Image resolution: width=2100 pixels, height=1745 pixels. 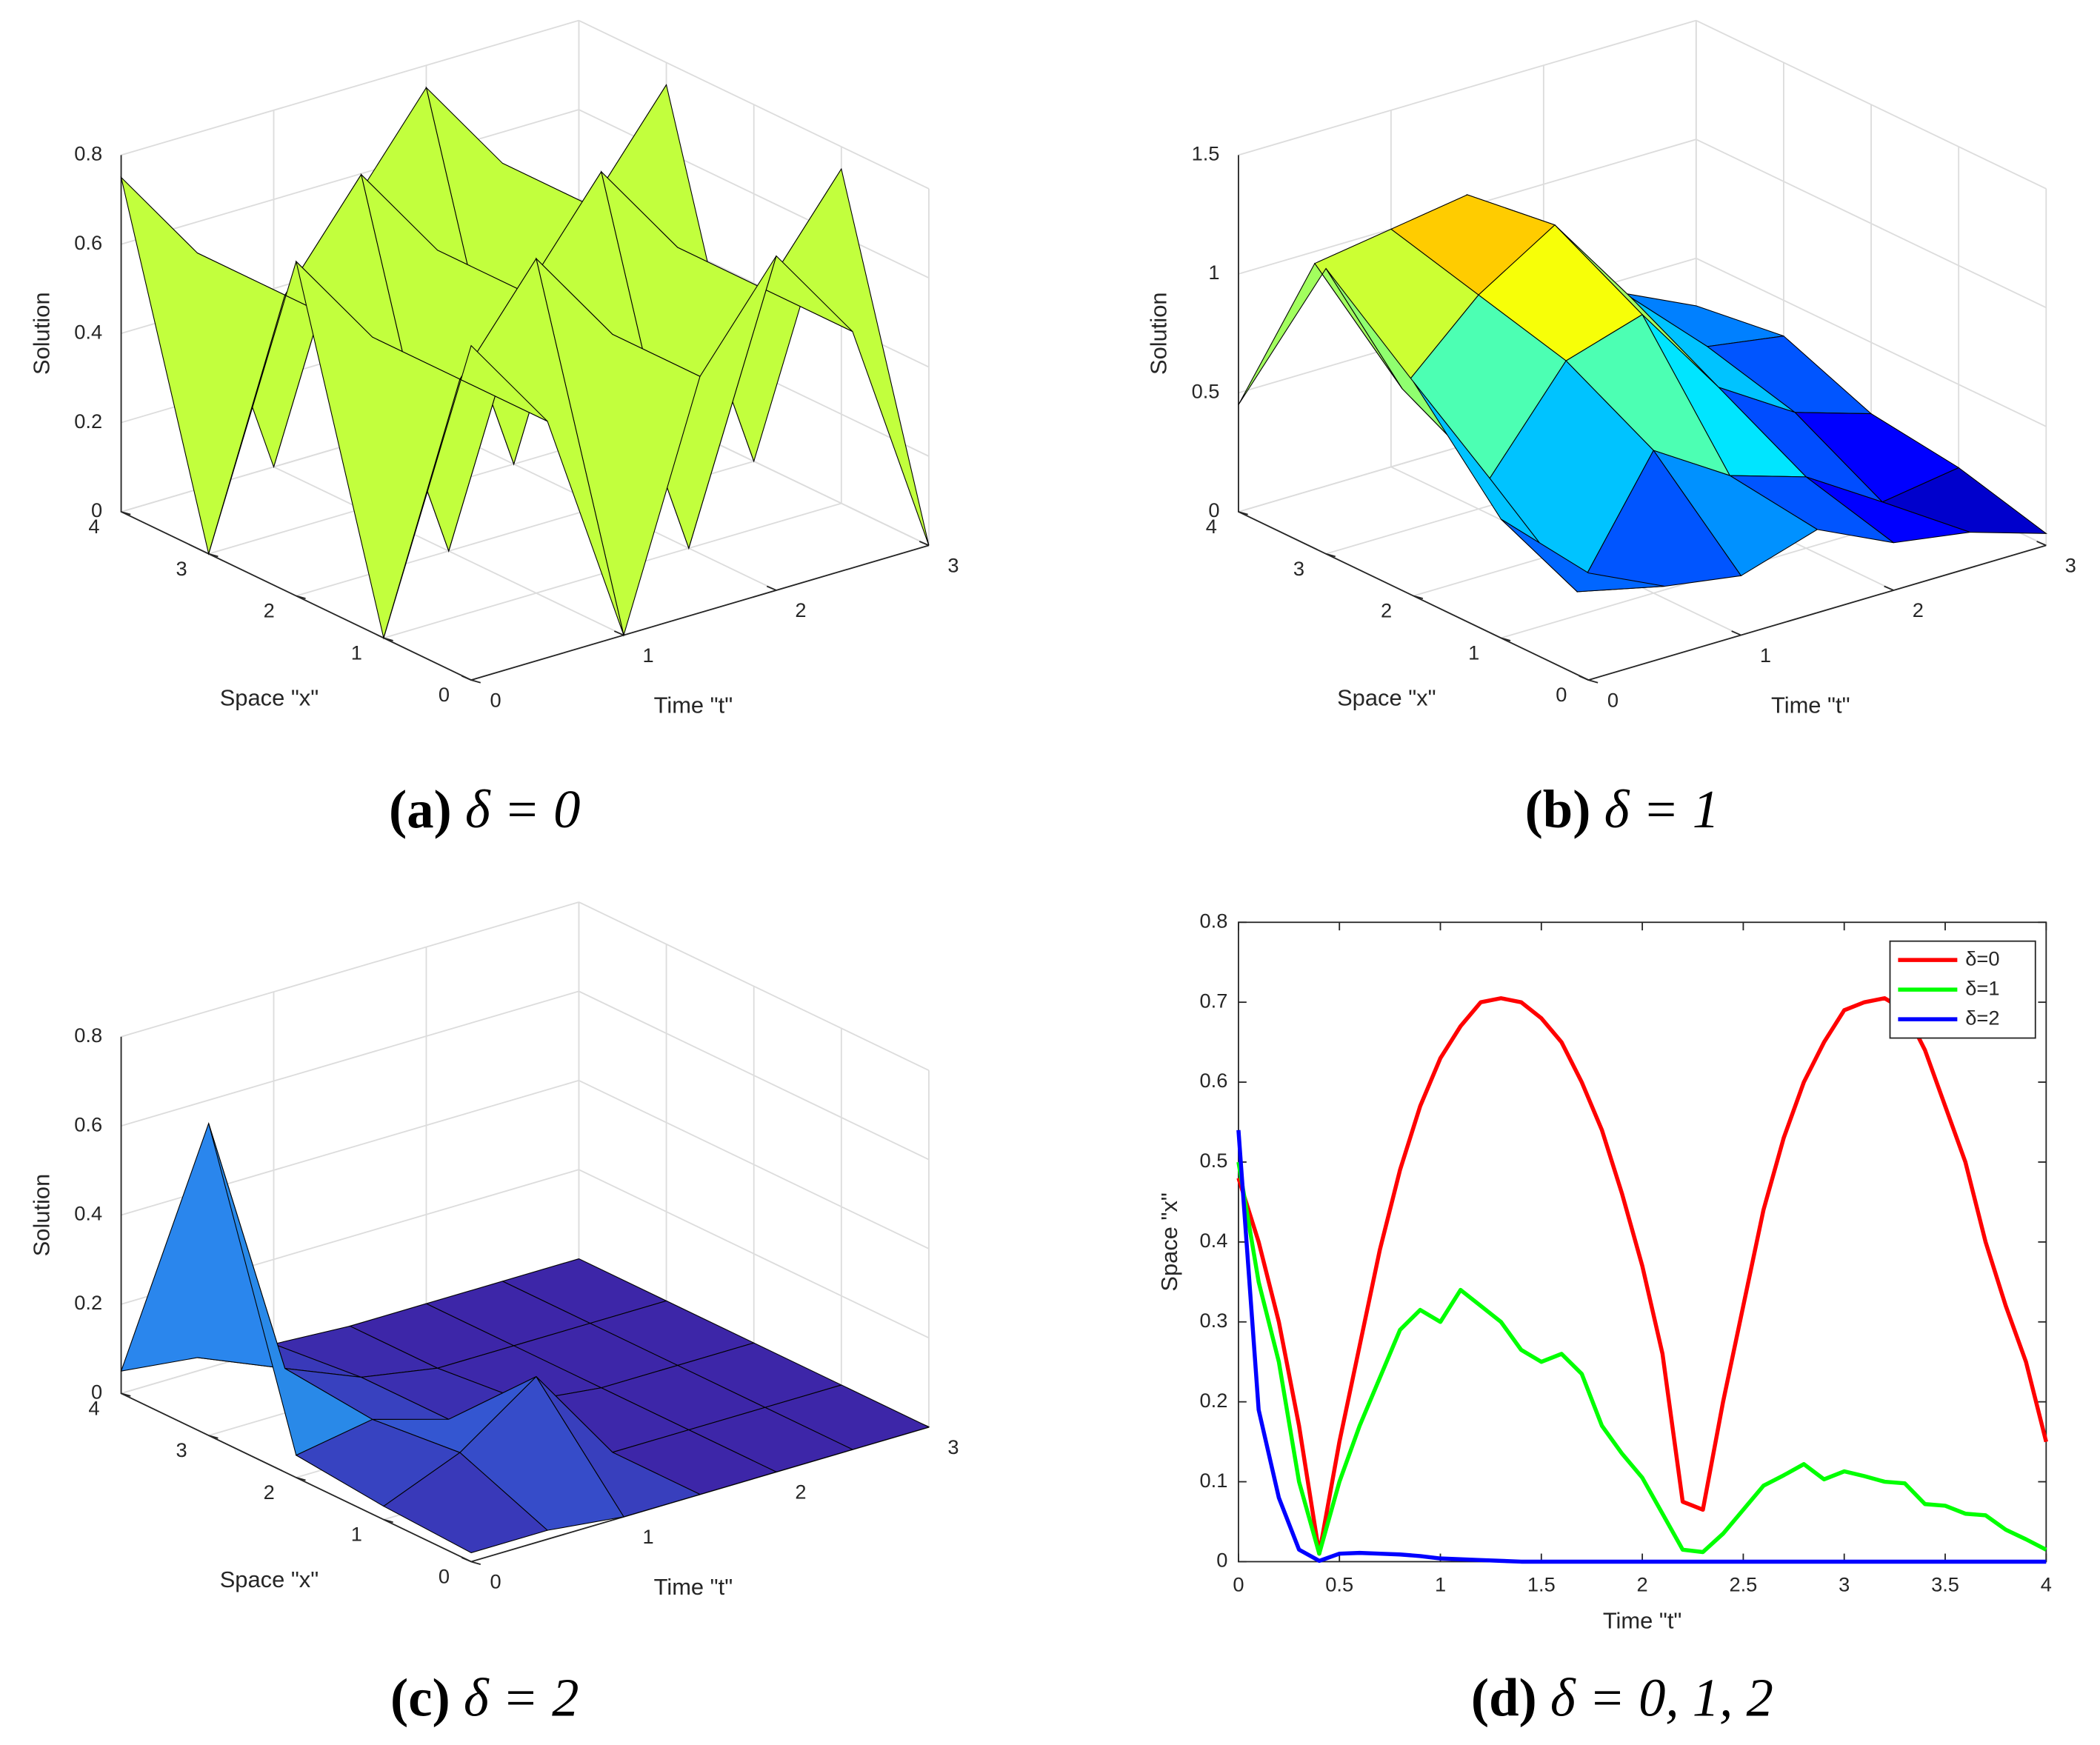 I want to click on x-tick-label: 0.5, so click(x=1339, y=1583).